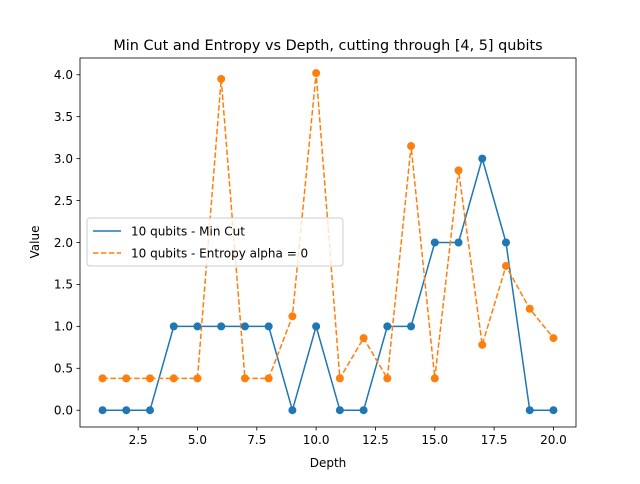  Describe the element at coordinates (63, 285) in the screenshot. I see `y-tick-label: 1.5` at that location.